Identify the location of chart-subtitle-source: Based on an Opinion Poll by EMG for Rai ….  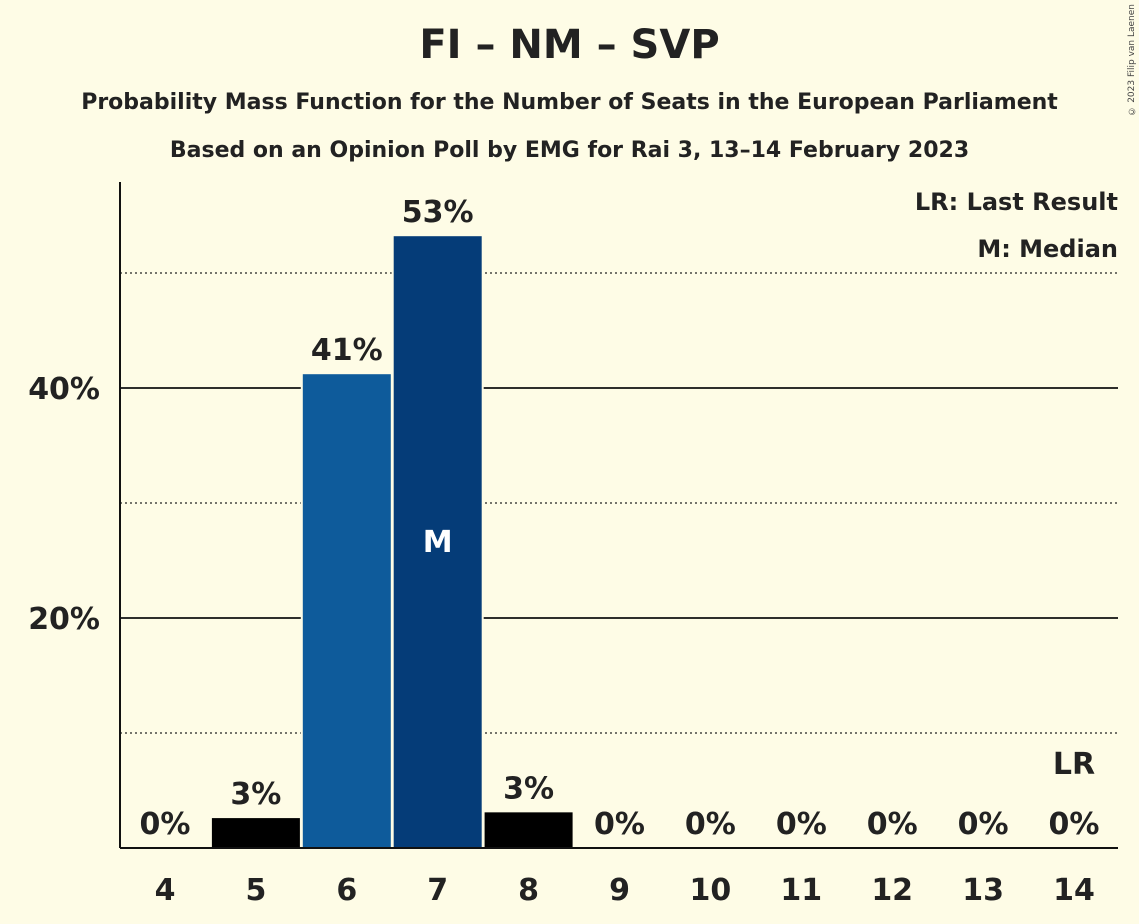
(569, 150).